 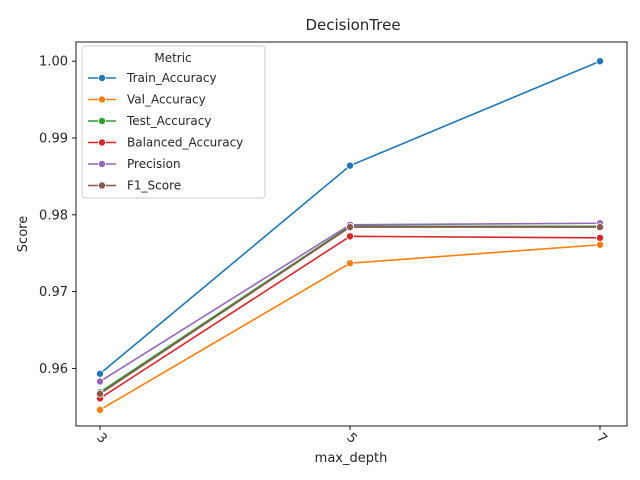 I want to click on legend-label: F1_Score, so click(x=154, y=186).